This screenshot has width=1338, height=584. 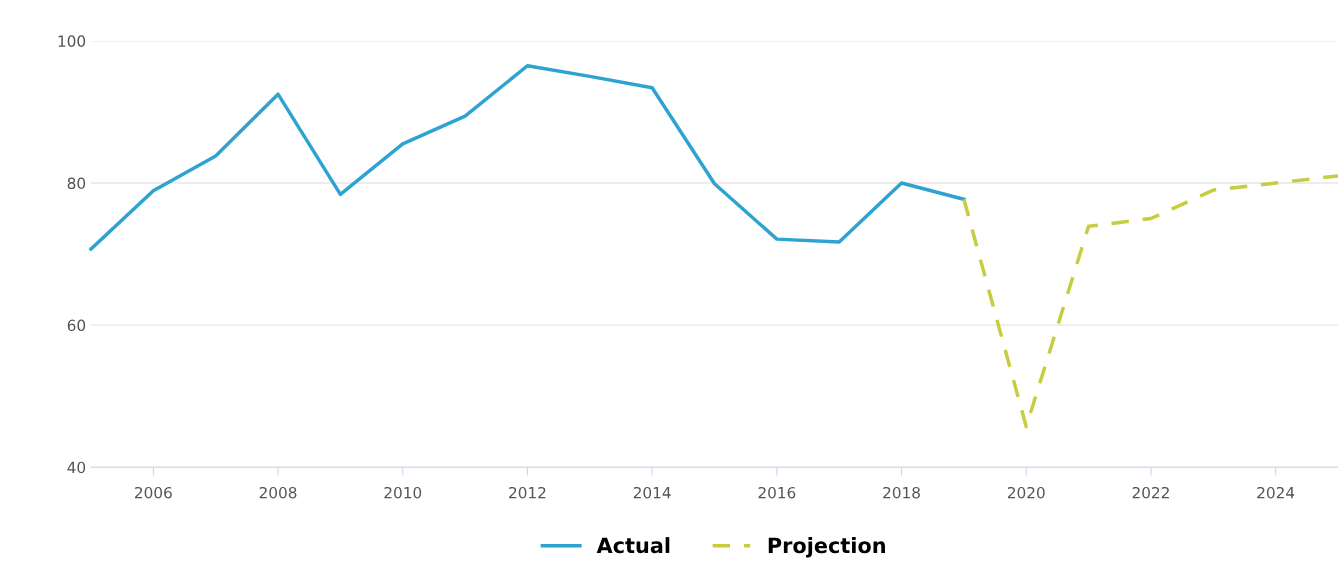 What do you see at coordinates (76, 325) in the screenshot?
I see `y-tick-label: 60` at bounding box center [76, 325].